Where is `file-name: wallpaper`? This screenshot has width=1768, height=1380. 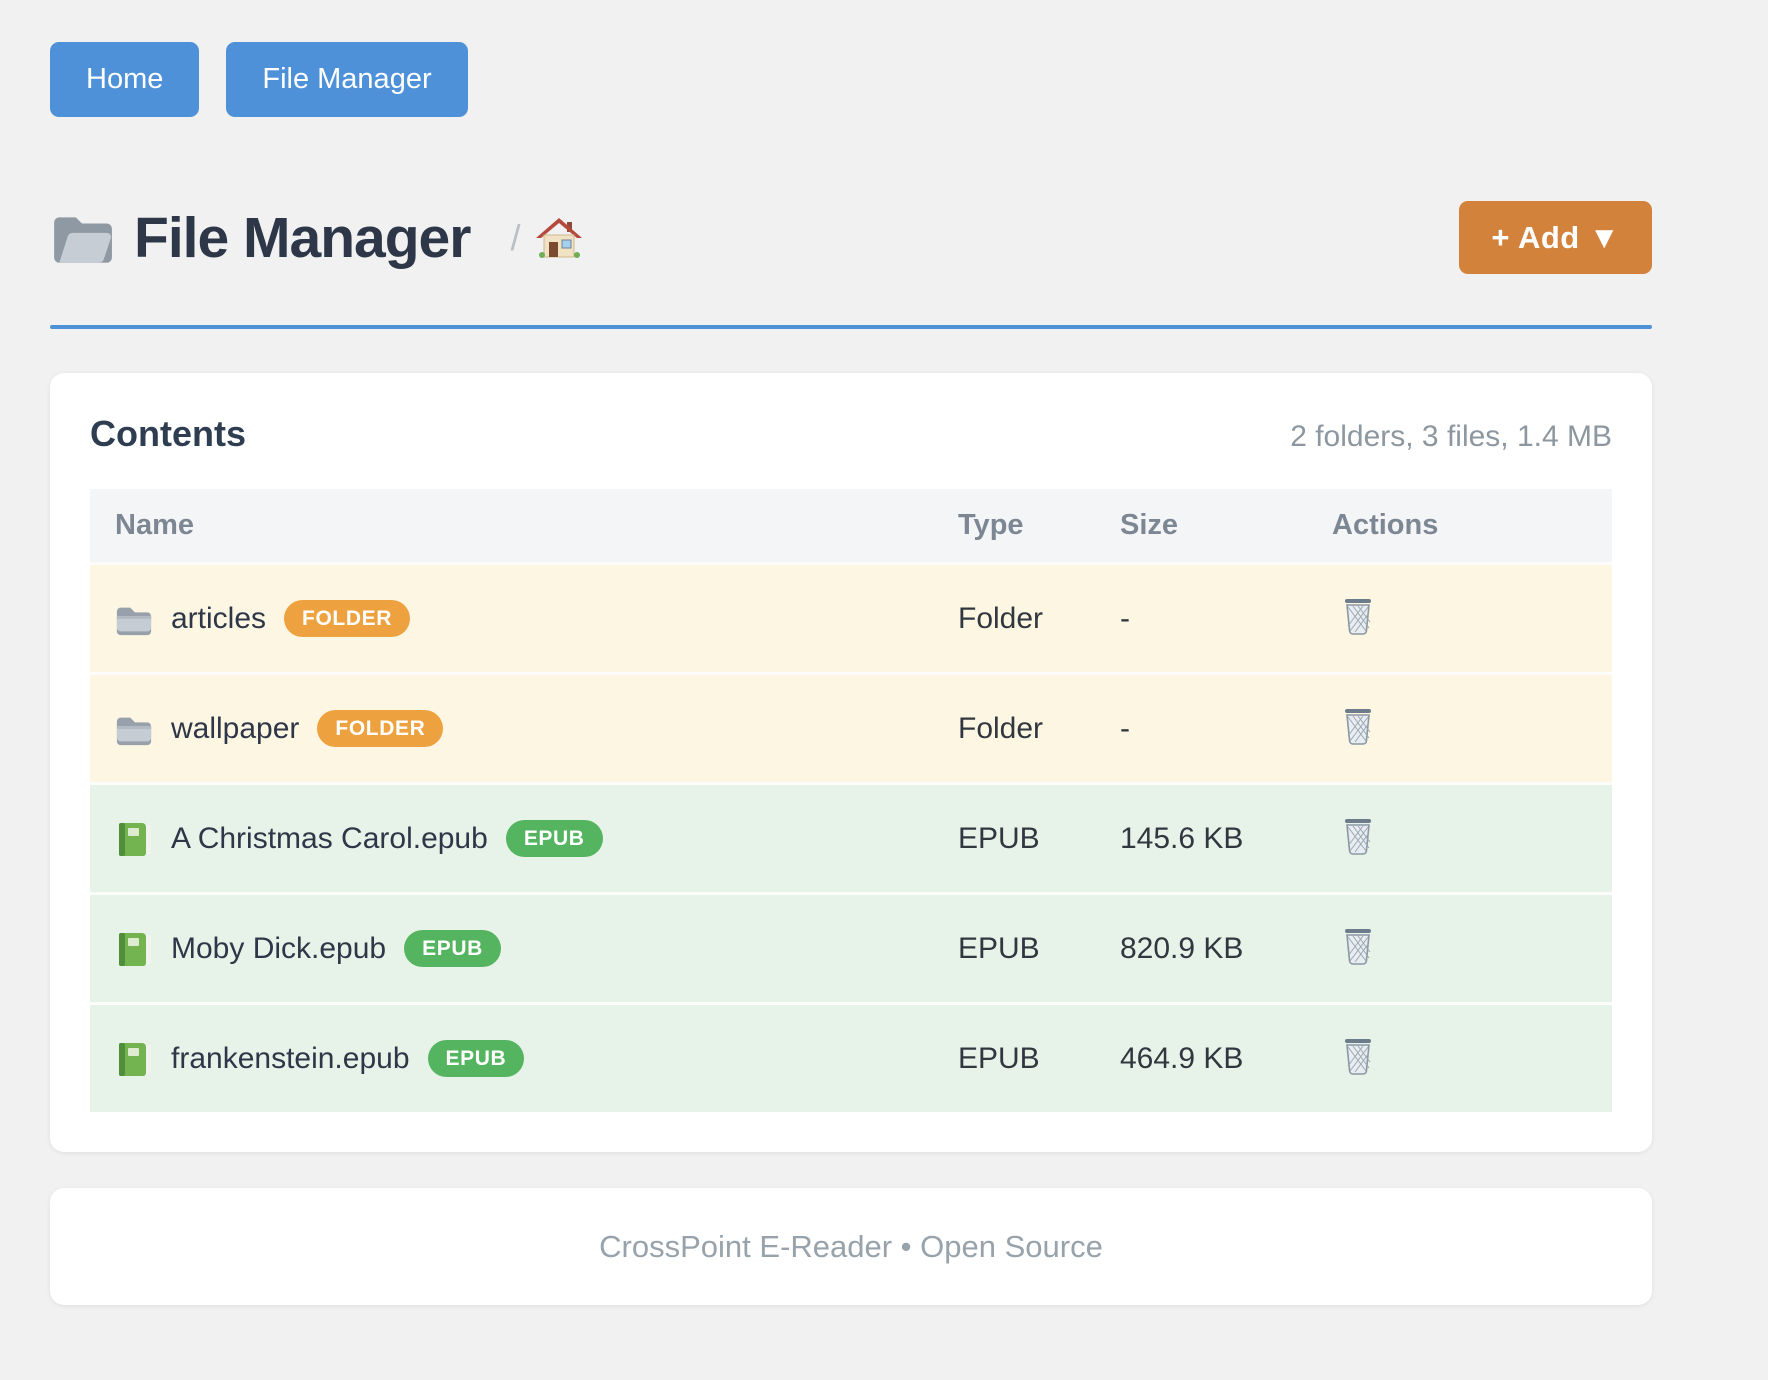
file-name: wallpaper is located at coordinates (235, 728).